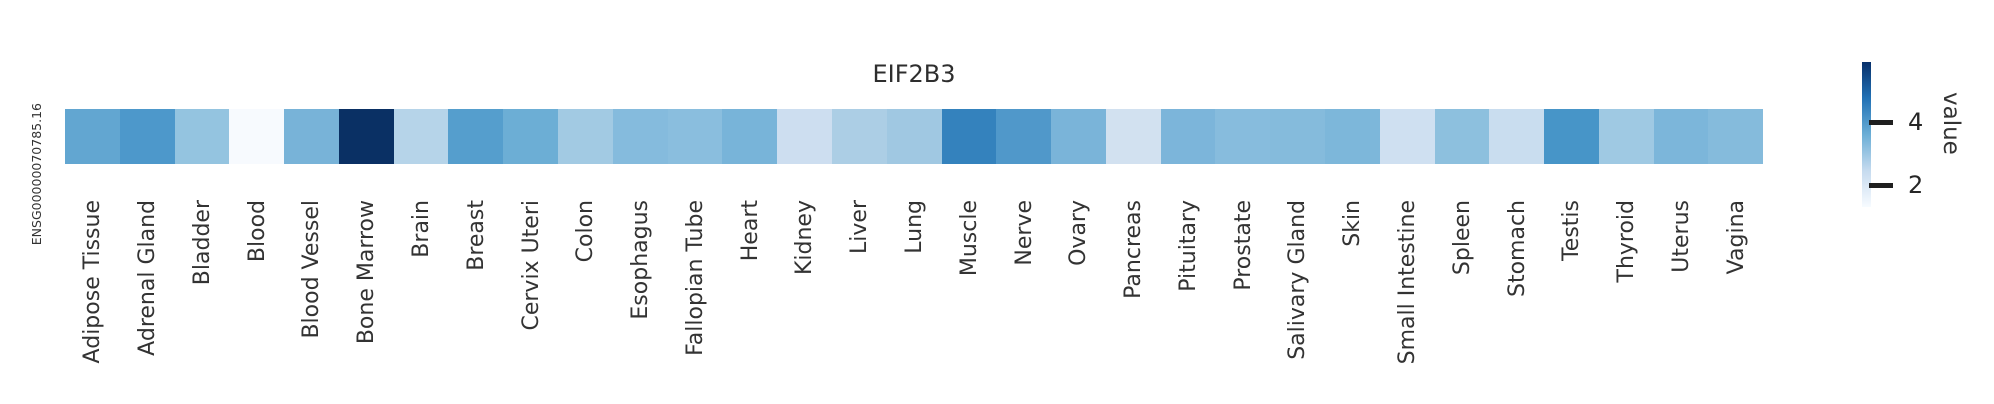 The width and height of the screenshot is (1994, 404). Describe the element at coordinates (586, 231) in the screenshot. I see `x-tick-label: Colon` at that location.